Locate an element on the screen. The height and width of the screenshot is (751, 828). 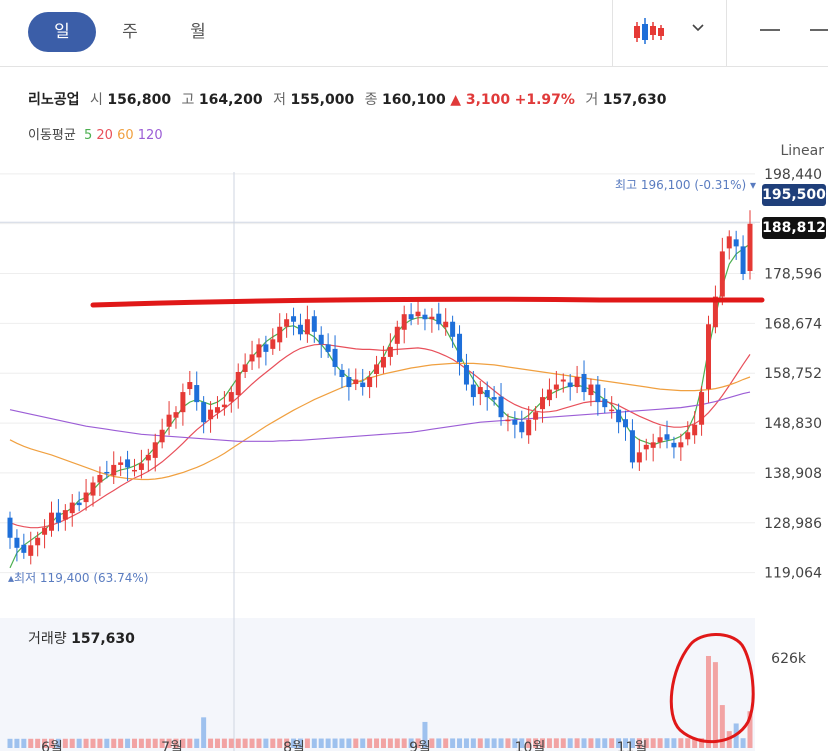
ma-5: 5 is located at coordinates (88, 135).